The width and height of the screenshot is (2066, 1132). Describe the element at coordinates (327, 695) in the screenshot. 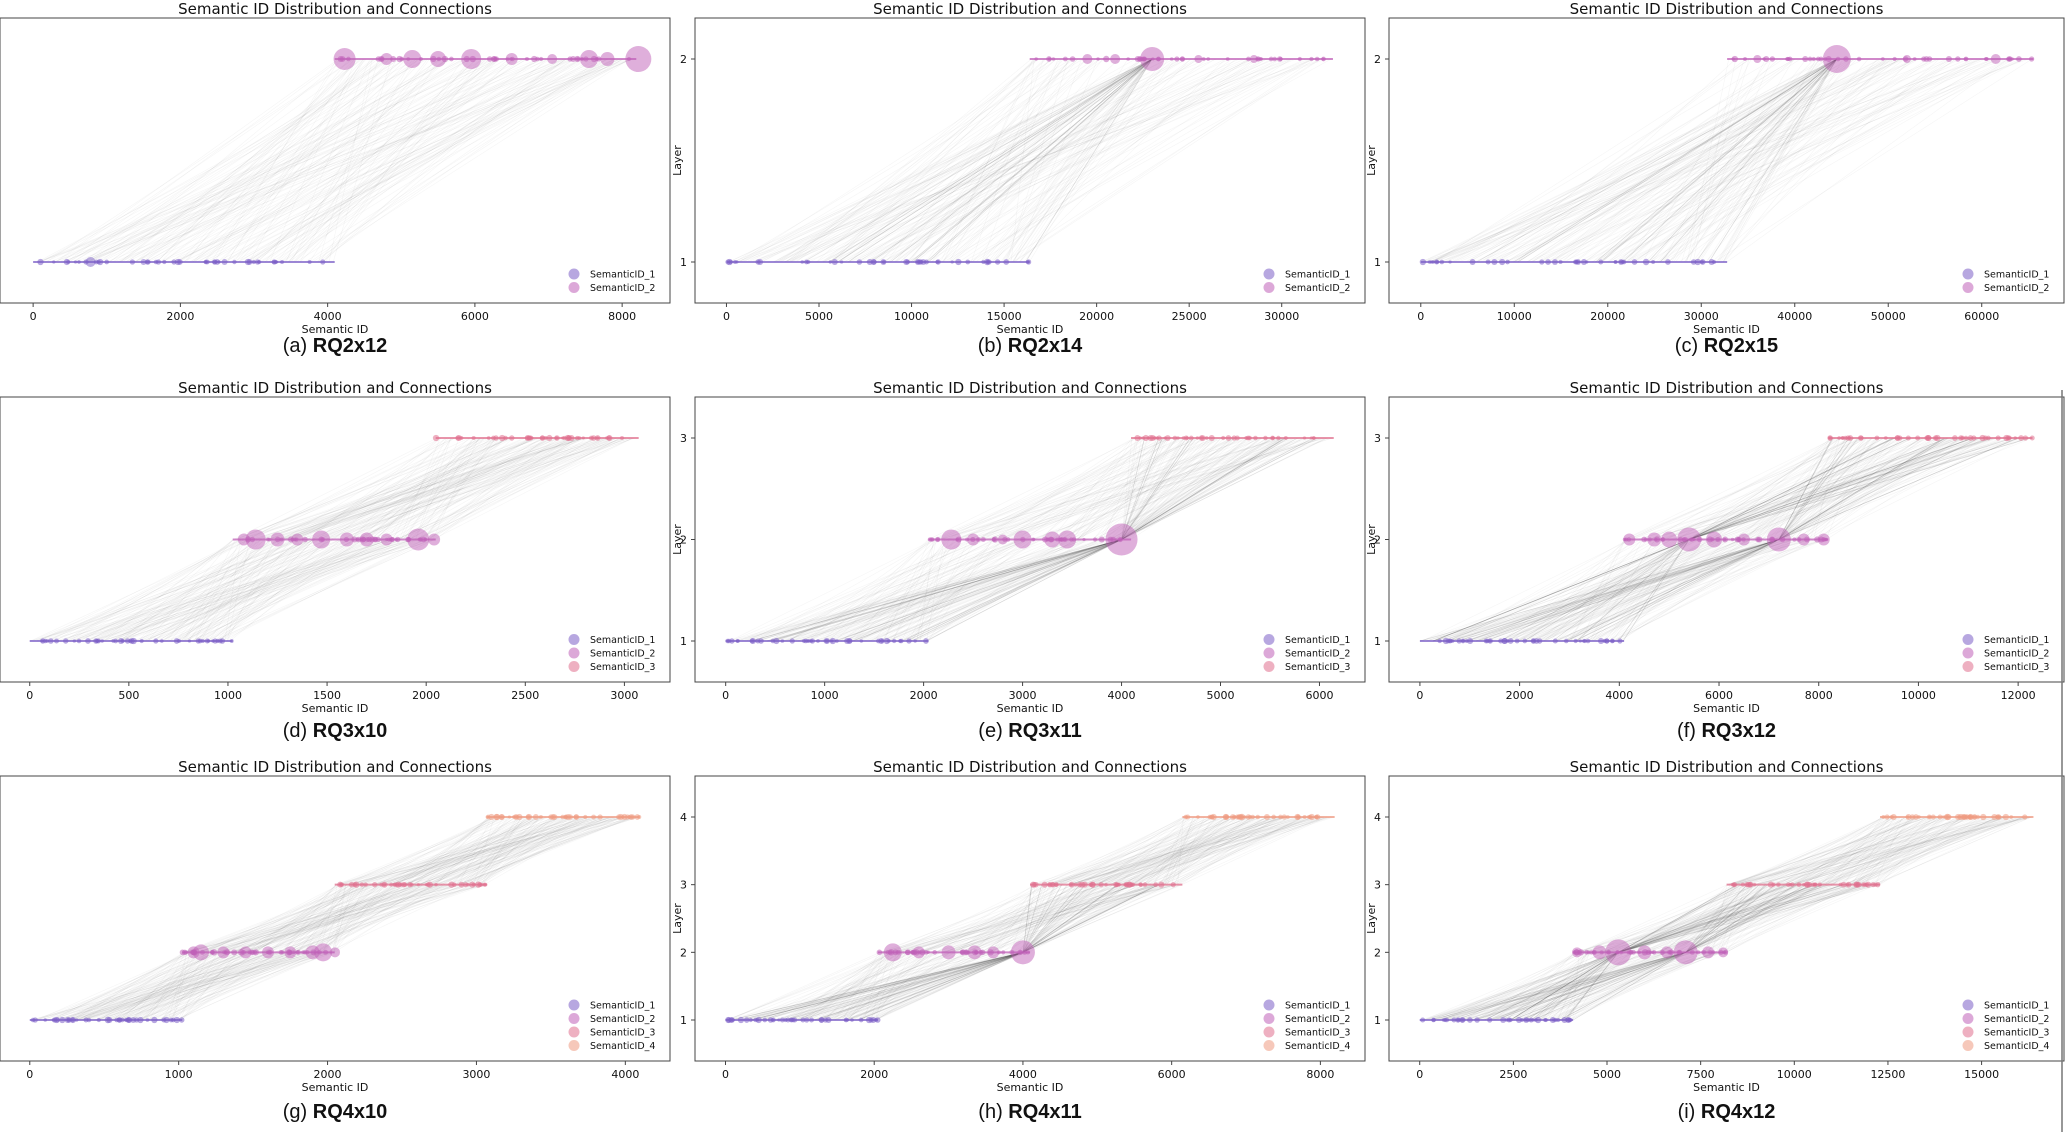

I see `x-tick-label: 1500` at that location.